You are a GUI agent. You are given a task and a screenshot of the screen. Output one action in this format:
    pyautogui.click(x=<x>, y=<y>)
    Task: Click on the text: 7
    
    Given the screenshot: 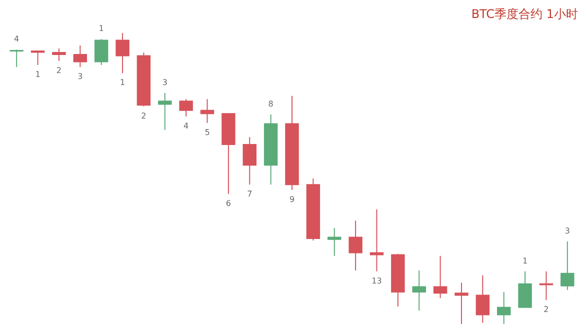 What is the action you would take?
    pyautogui.click(x=249, y=194)
    